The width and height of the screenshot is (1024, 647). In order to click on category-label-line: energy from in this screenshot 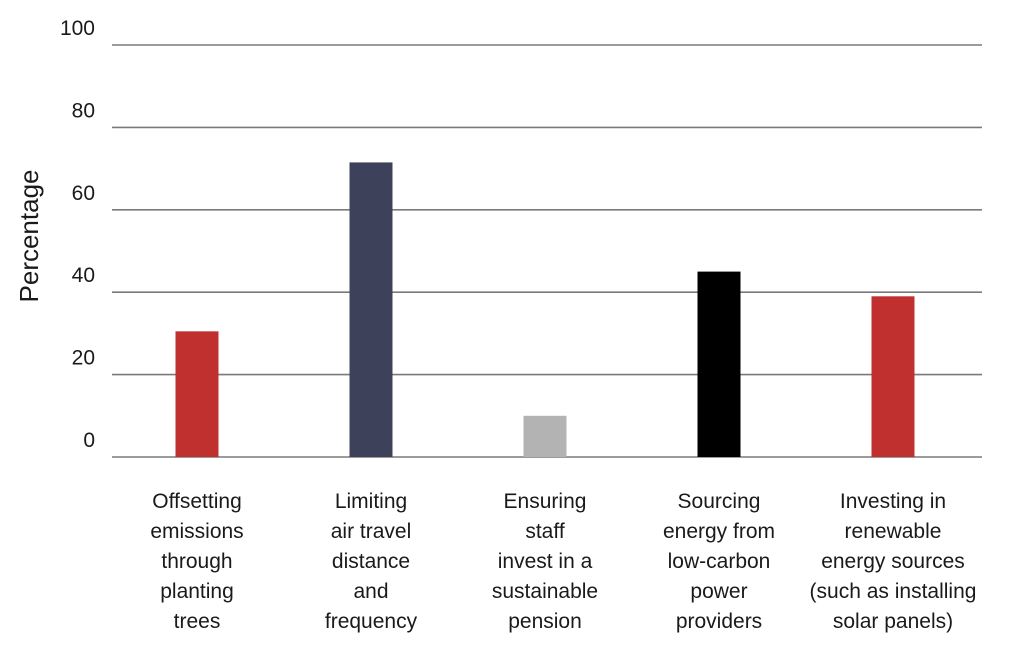, I will do `click(719, 531)`.